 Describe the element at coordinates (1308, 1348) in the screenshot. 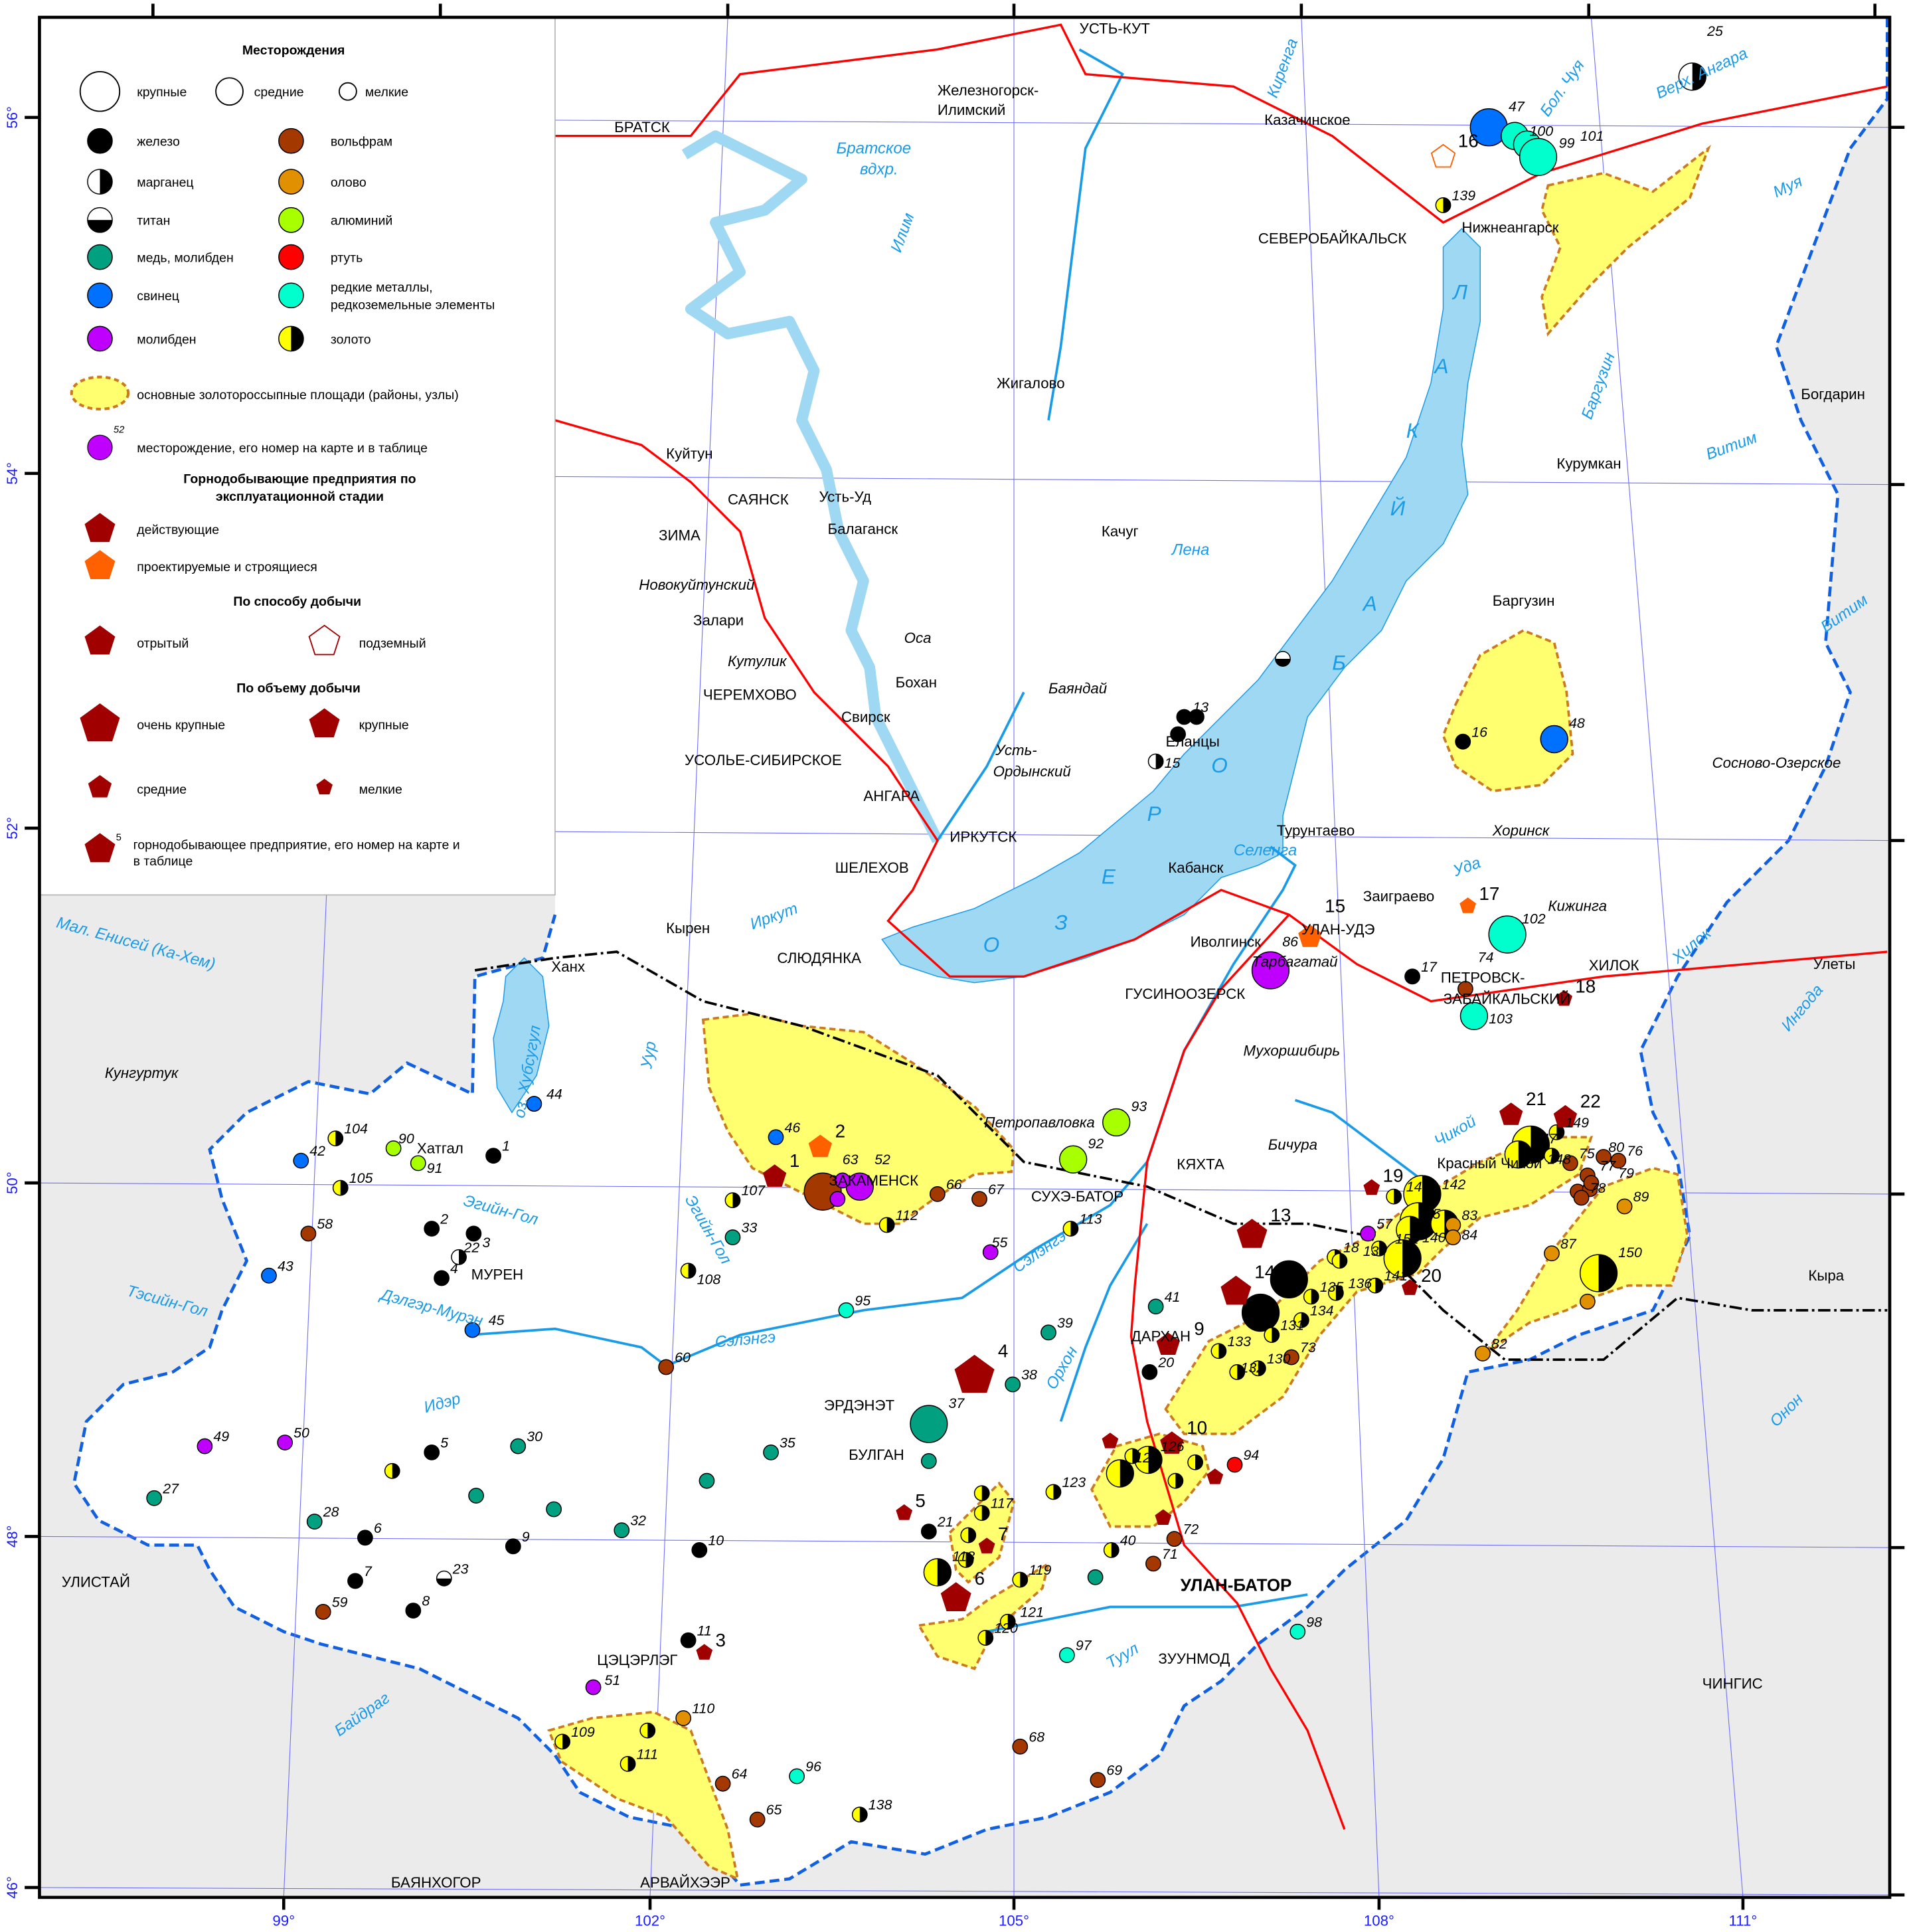

I see `deposit-number: 73` at that location.